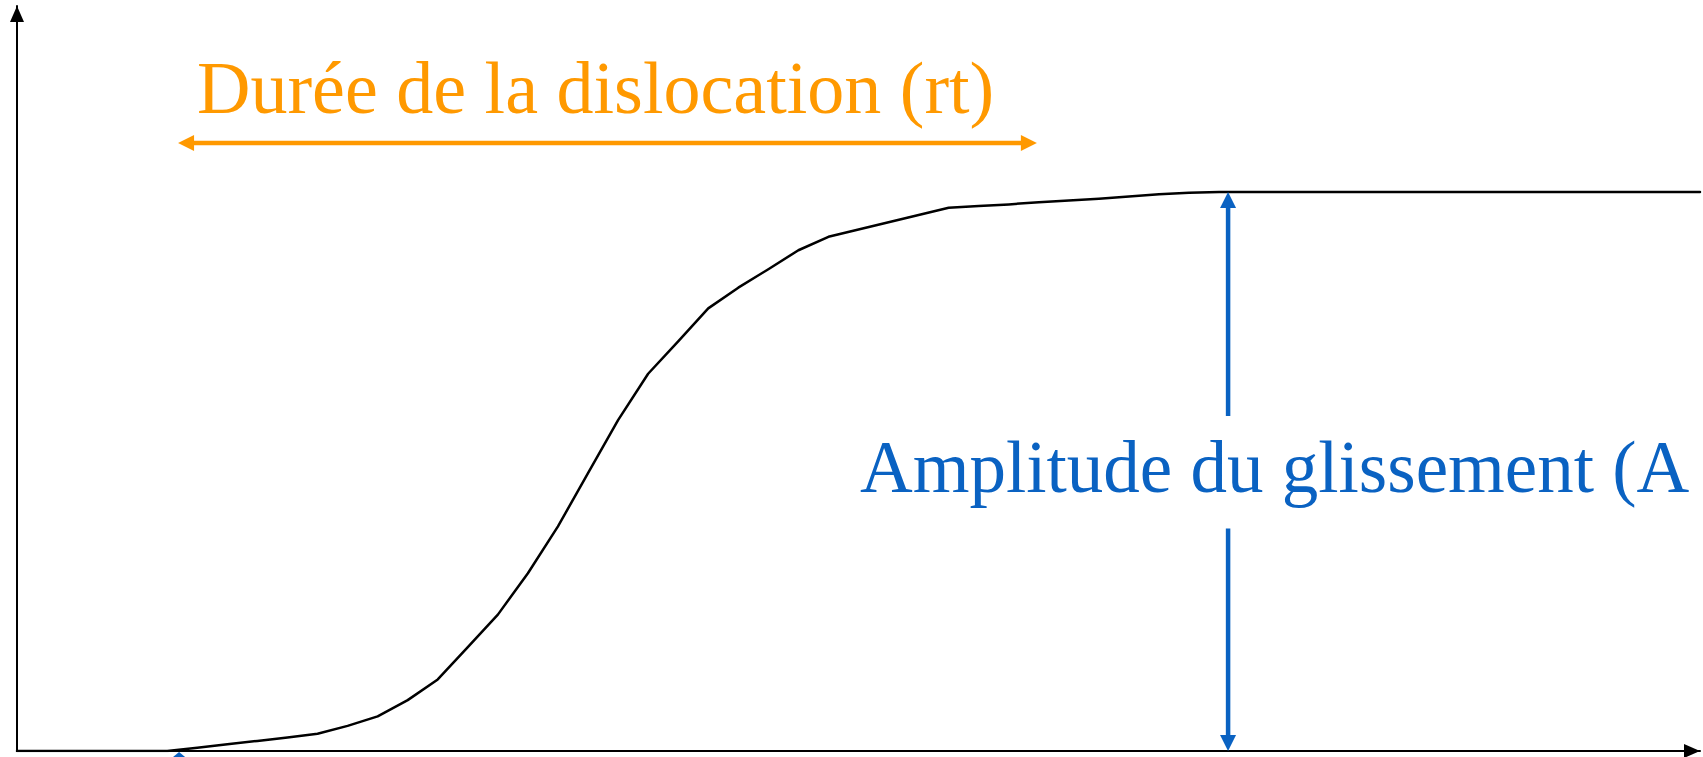 Image resolution: width=1703 pixels, height=757 pixels. What do you see at coordinates (1275, 467) in the screenshot?
I see `annotation: Amplitude du glissement (A` at bounding box center [1275, 467].